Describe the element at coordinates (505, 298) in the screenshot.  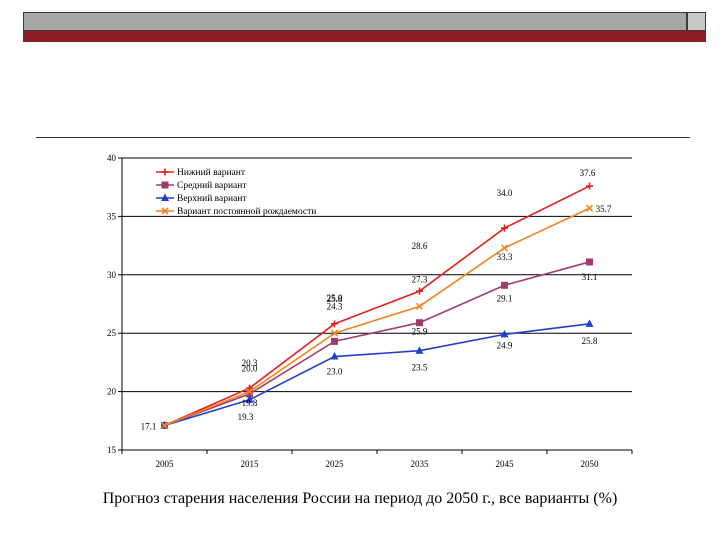
I see `data-label: 29.1` at that location.